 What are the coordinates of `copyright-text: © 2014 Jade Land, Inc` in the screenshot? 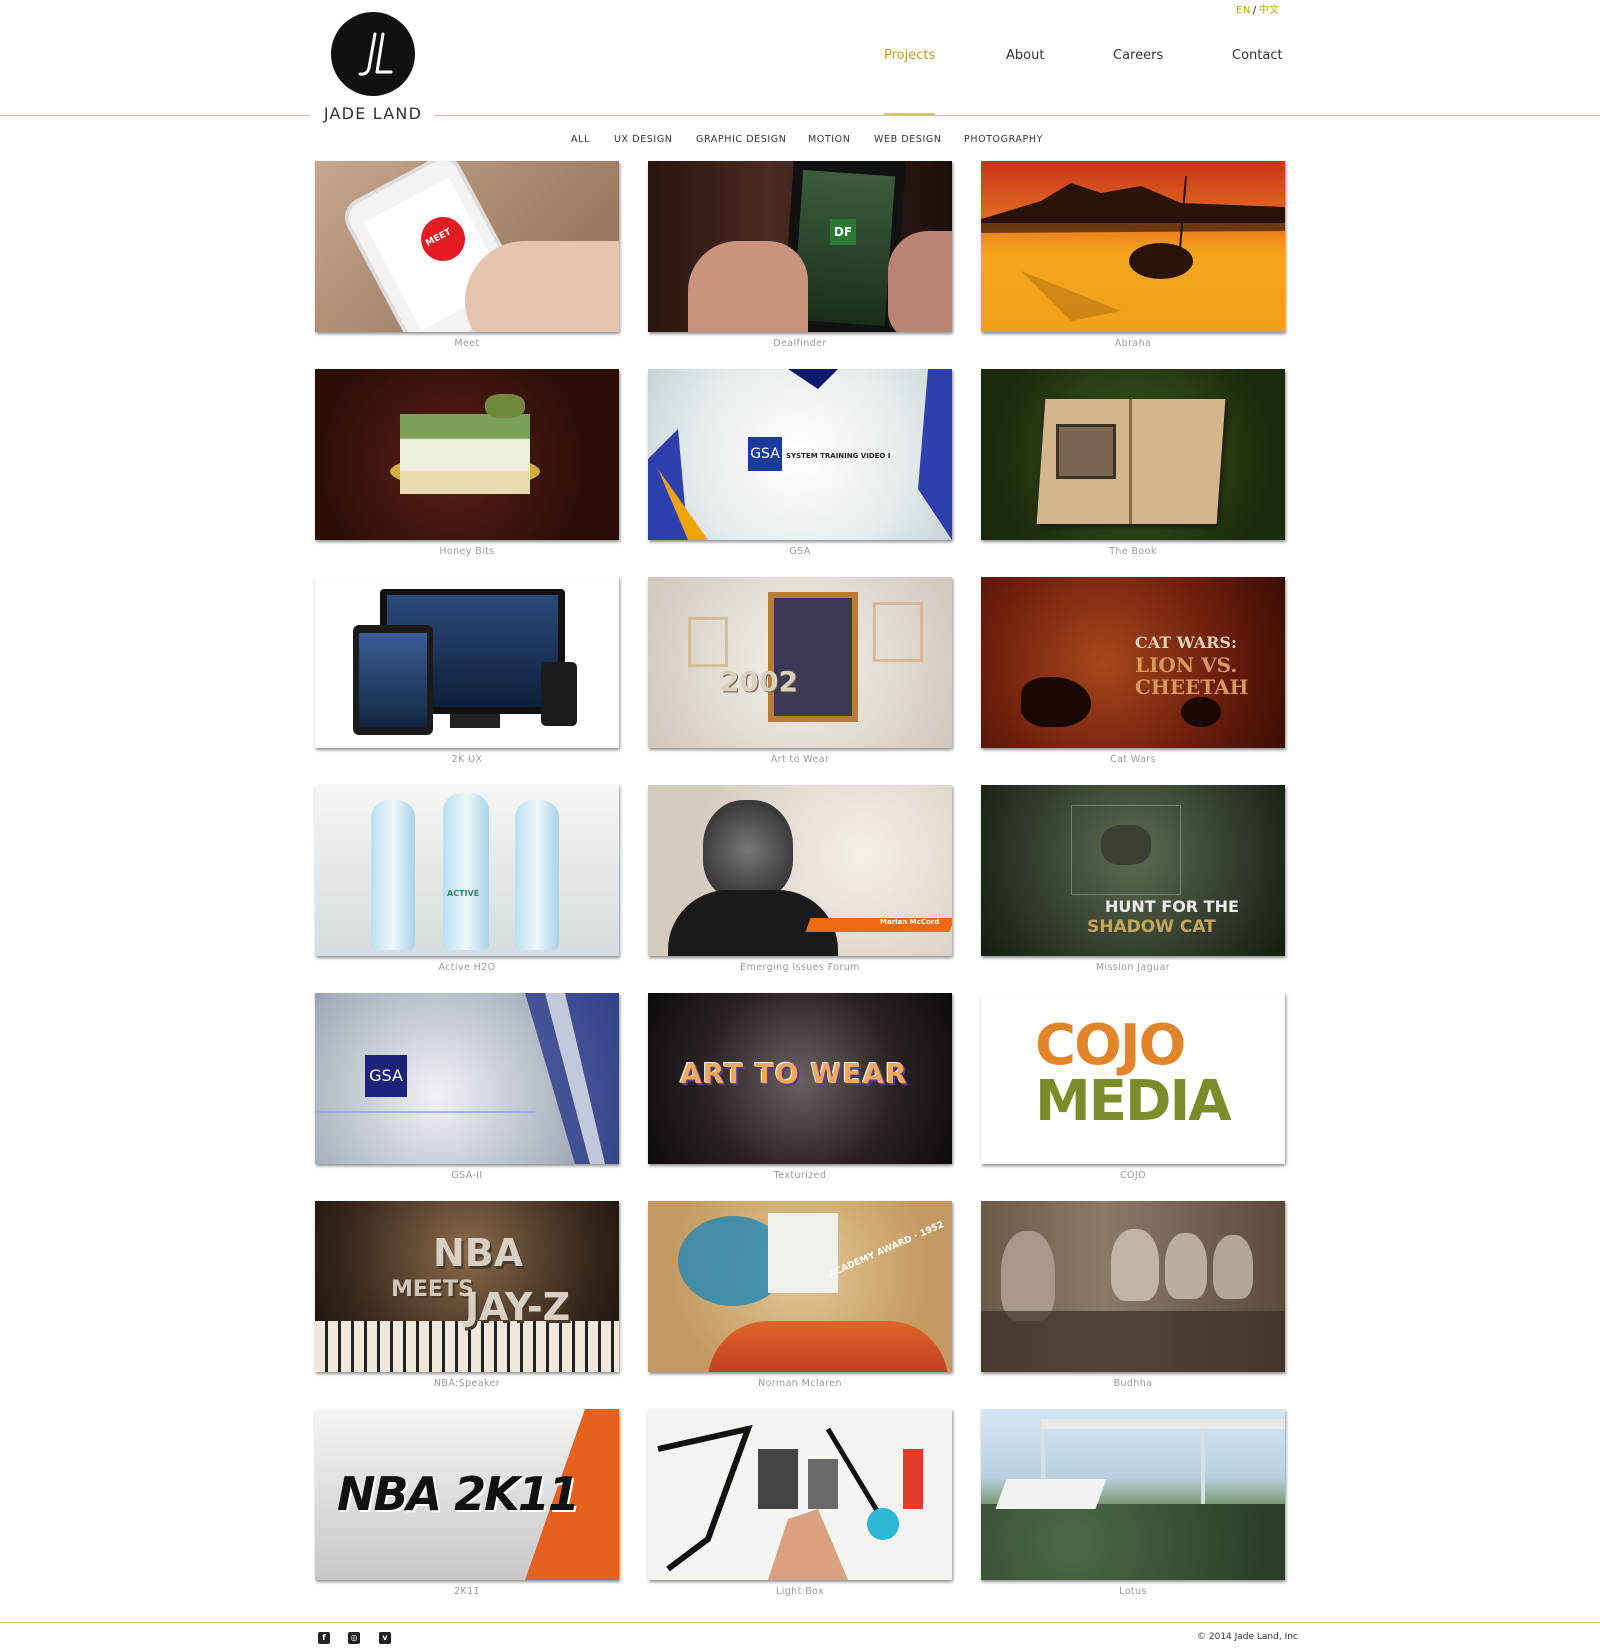 It's located at (1247, 1637).